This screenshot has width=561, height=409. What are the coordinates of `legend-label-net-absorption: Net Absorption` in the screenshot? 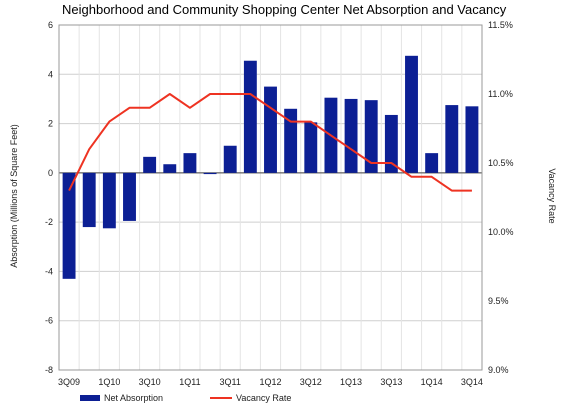 It's located at (133, 398).